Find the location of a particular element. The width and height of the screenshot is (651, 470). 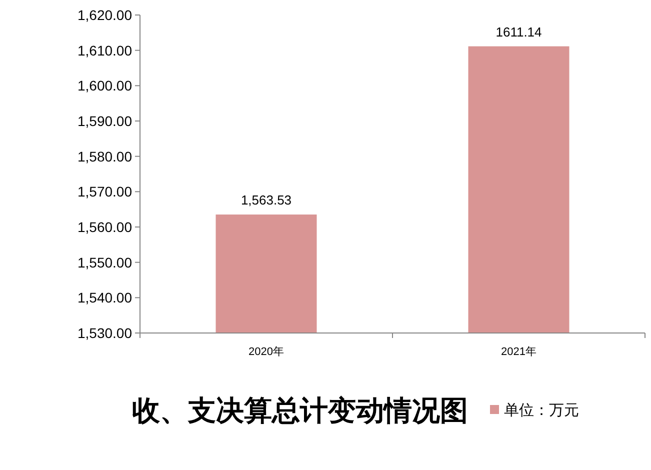

y-tick-label: 1,610.00 is located at coordinates (105, 50).